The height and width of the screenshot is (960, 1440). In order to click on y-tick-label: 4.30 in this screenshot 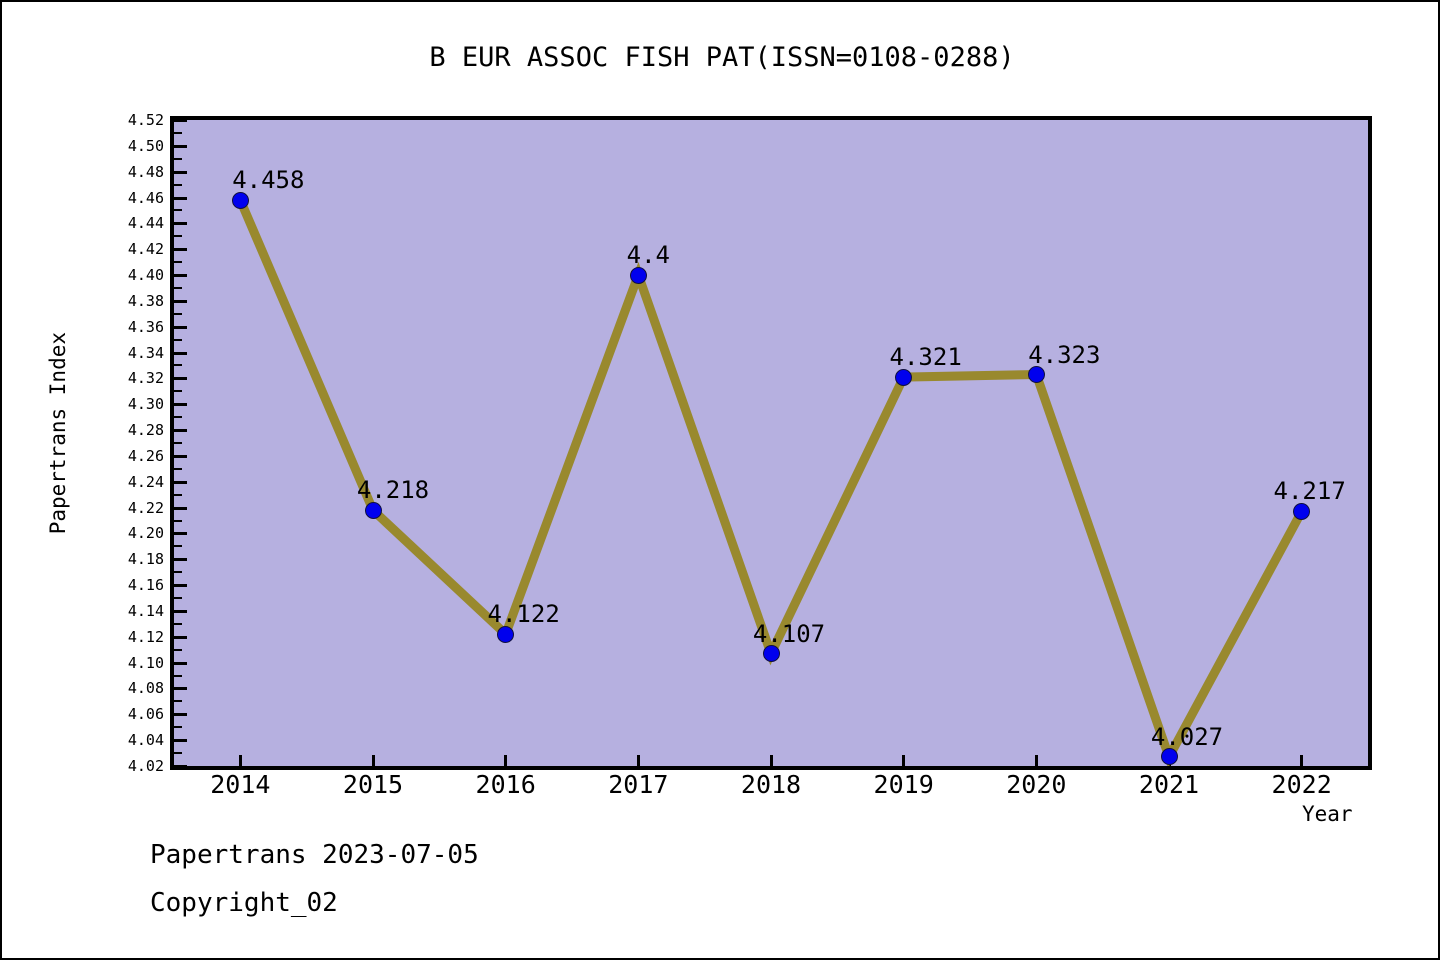, I will do `click(145, 404)`.